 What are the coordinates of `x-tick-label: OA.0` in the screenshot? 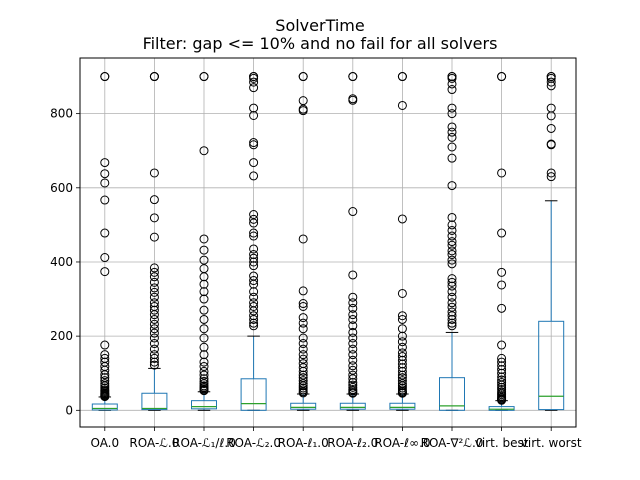 It's located at (104, 443).